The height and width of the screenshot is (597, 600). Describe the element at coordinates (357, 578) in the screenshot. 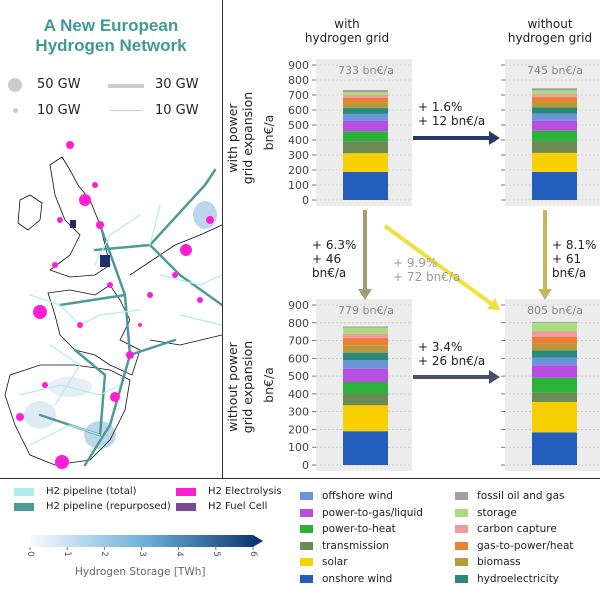

I see `legend-label: onshore wind` at that location.